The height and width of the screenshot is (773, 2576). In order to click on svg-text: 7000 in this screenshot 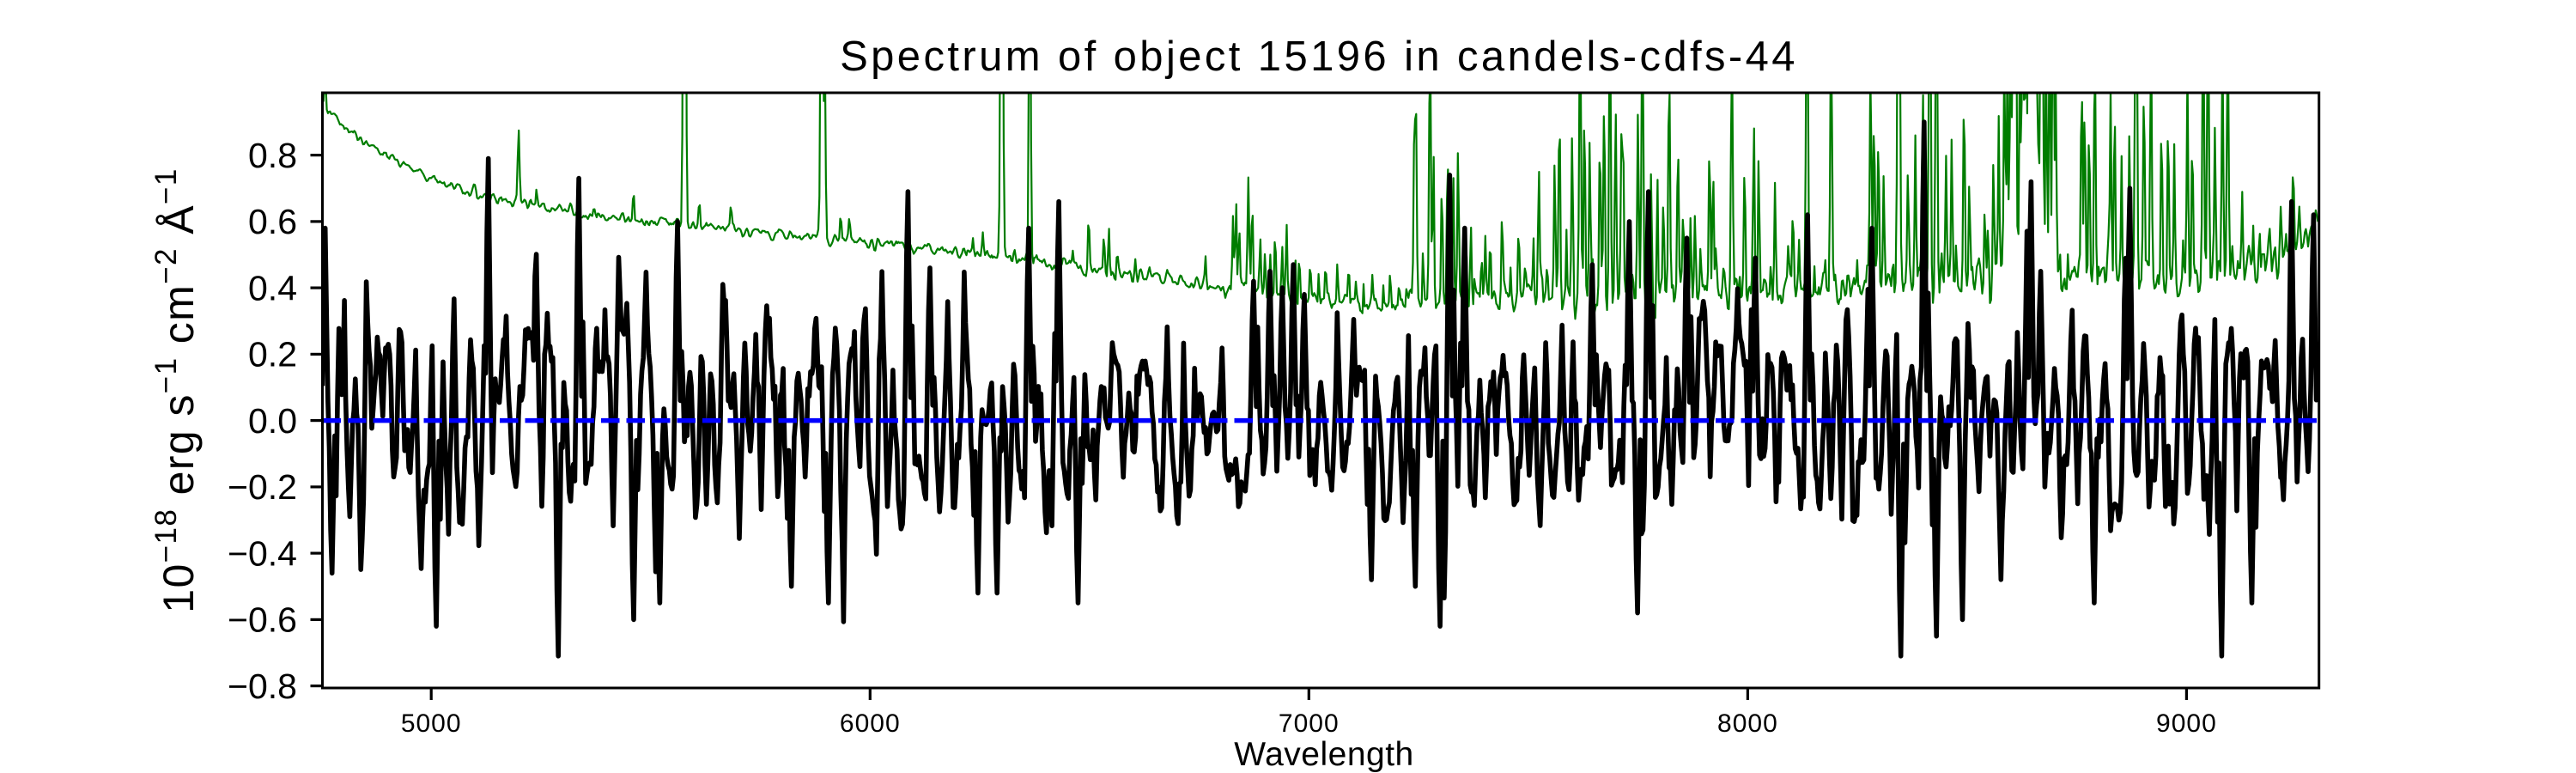, I will do `click(1309, 723)`.